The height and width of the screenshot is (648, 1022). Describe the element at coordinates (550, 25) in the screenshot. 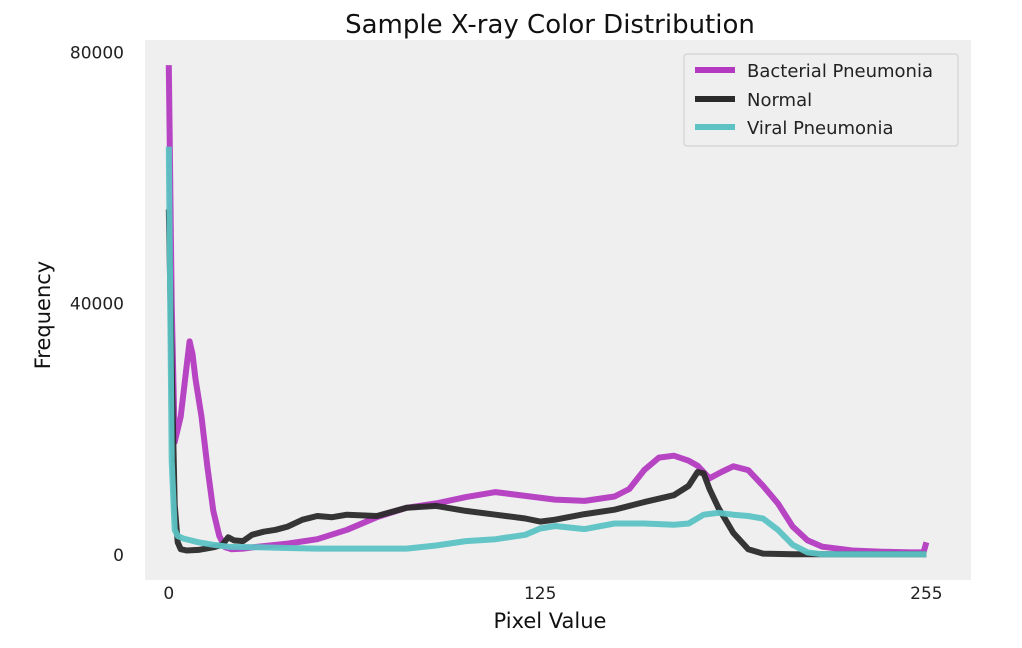

I see `chart-title: Sample X-ray Color Distribution` at that location.